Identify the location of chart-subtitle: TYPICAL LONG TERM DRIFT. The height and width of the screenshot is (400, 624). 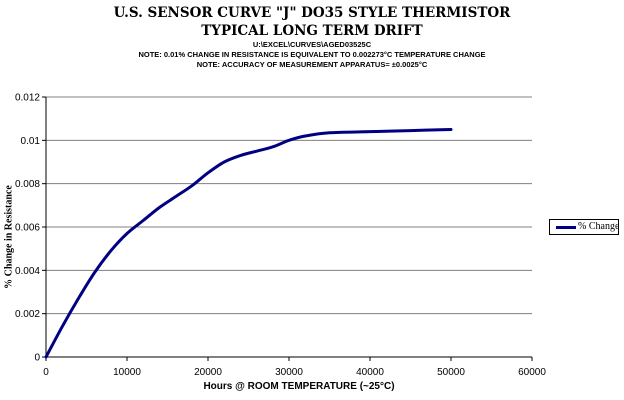
(312, 31).